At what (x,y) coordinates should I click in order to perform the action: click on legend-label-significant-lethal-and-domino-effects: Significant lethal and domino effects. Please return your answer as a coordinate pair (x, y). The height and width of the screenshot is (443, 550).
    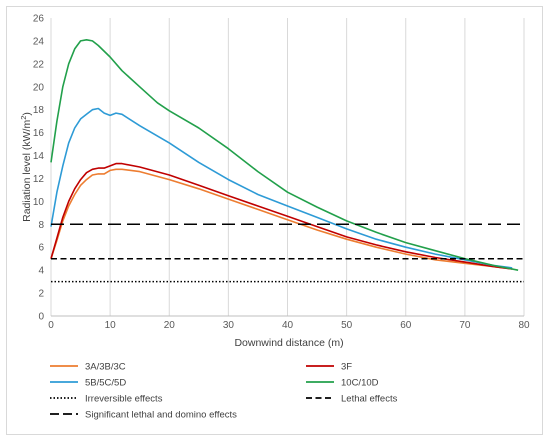
    Looking at the image, I should click on (161, 415).